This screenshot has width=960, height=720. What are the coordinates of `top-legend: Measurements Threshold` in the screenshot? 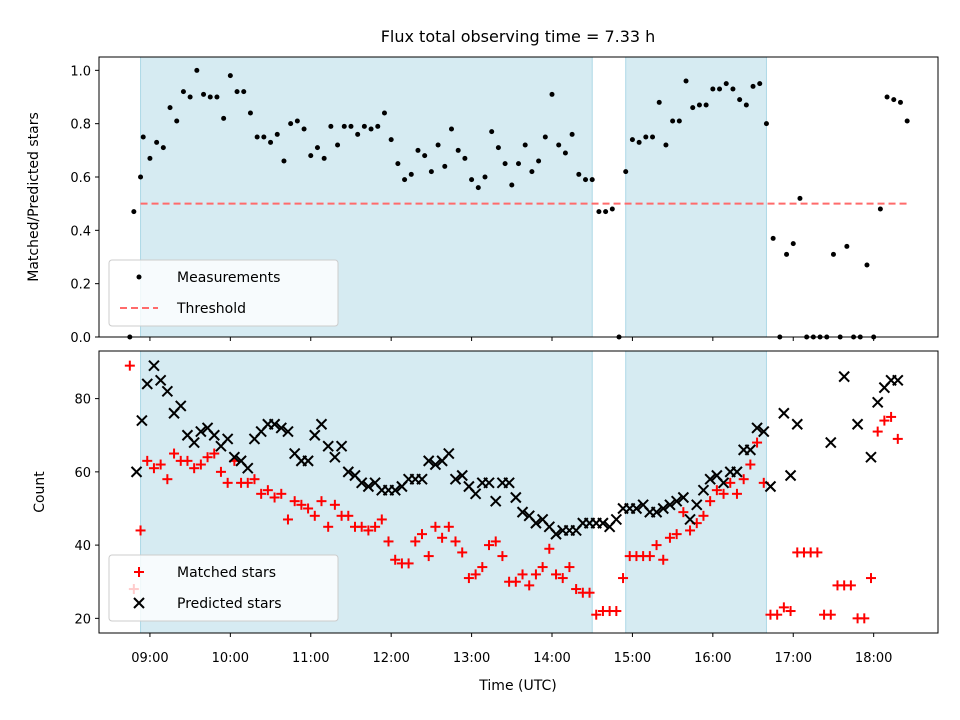 It's located at (223, 293).